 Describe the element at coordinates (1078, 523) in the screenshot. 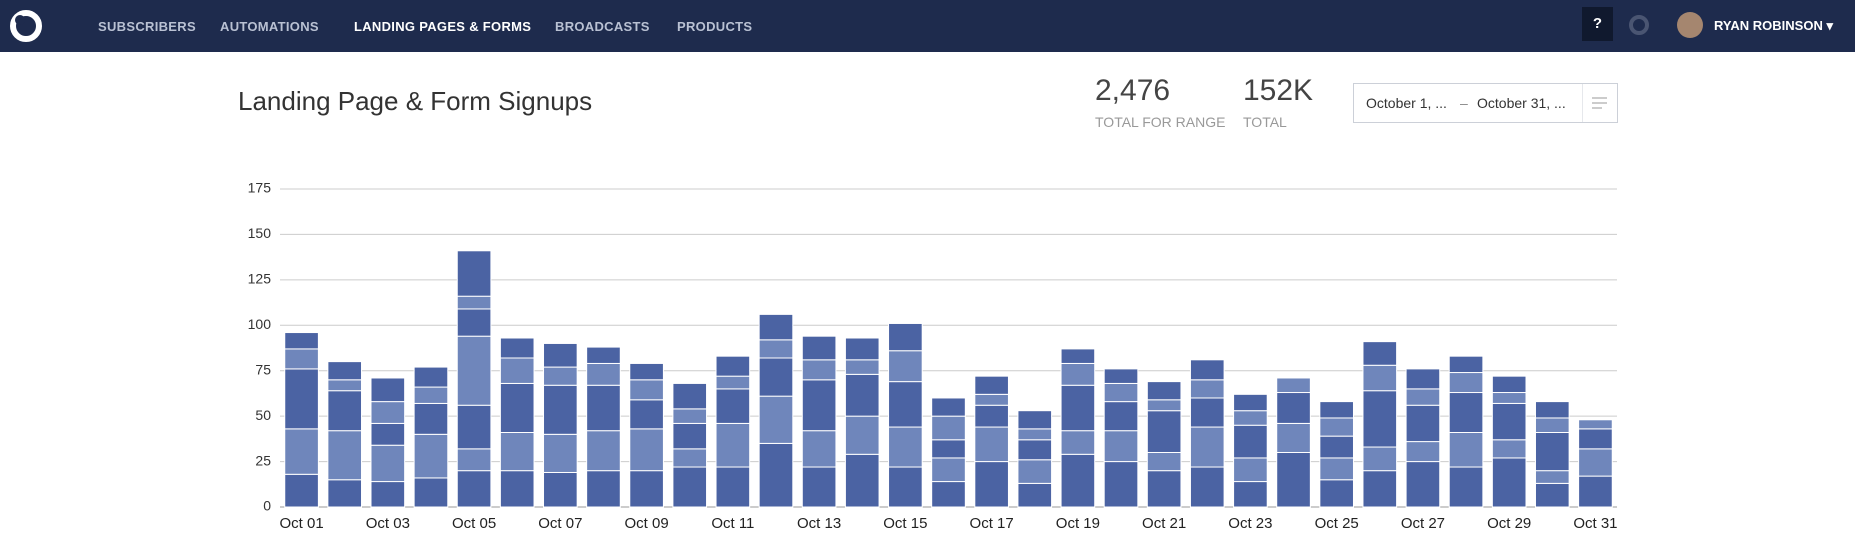

I see `x-tick-label: Oct 19` at that location.